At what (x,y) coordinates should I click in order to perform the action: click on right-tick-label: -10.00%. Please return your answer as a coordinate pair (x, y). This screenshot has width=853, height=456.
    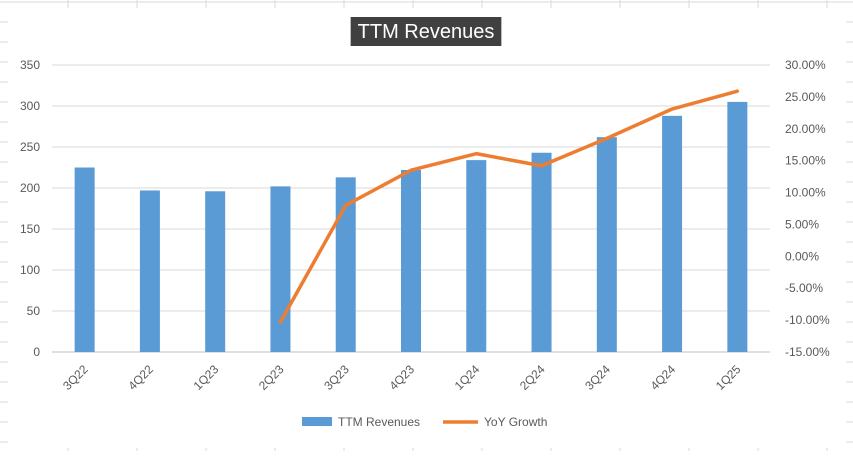
    Looking at the image, I should click on (807, 320).